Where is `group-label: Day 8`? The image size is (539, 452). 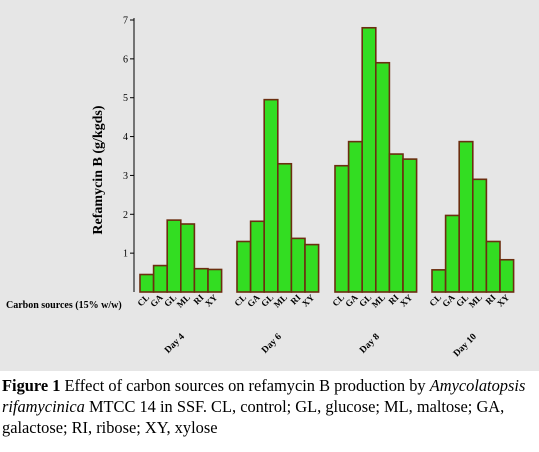 group-label: Day 8 is located at coordinates (370, 344).